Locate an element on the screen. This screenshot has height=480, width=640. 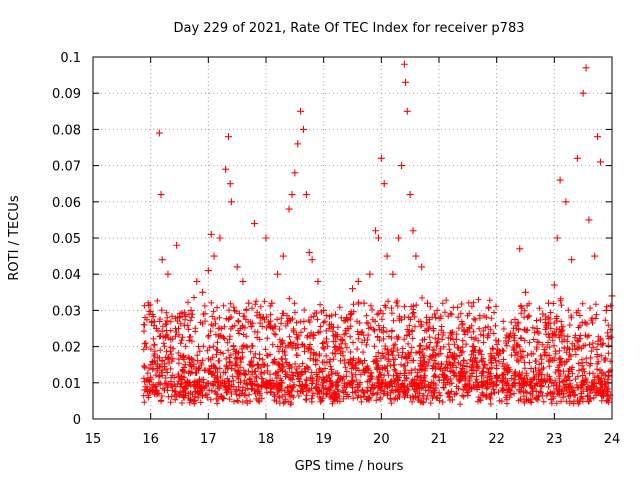
y-tick-label: 0.09 is located at coordinates (66, 94).